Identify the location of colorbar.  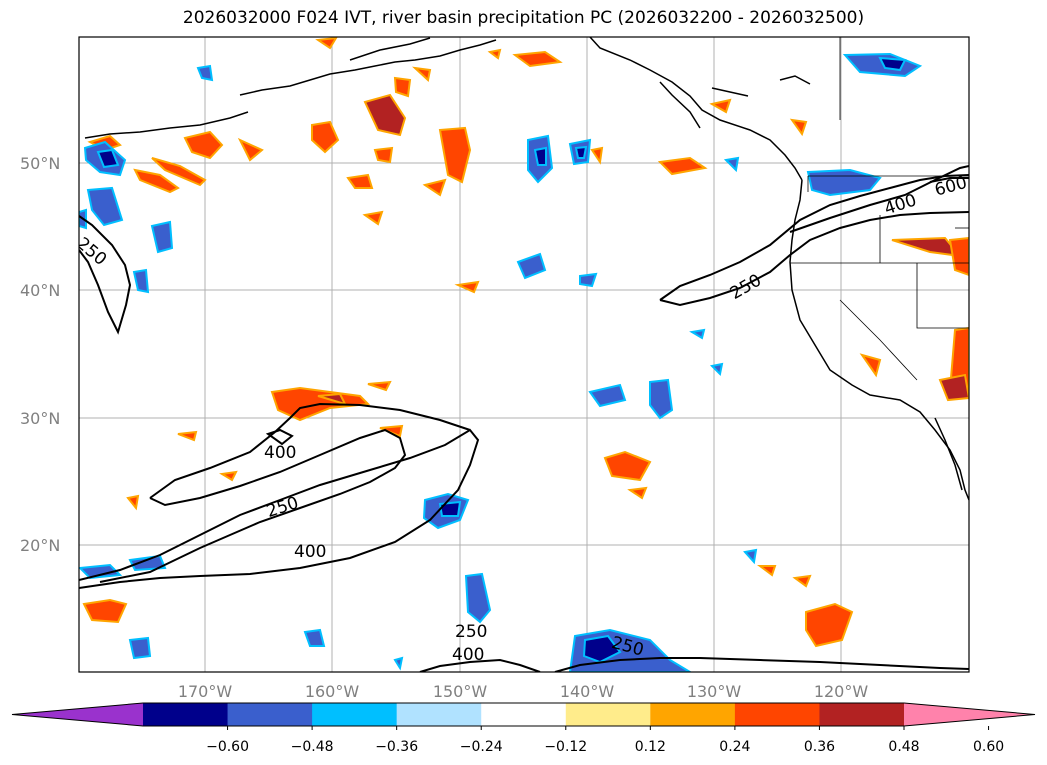
(523, 714).